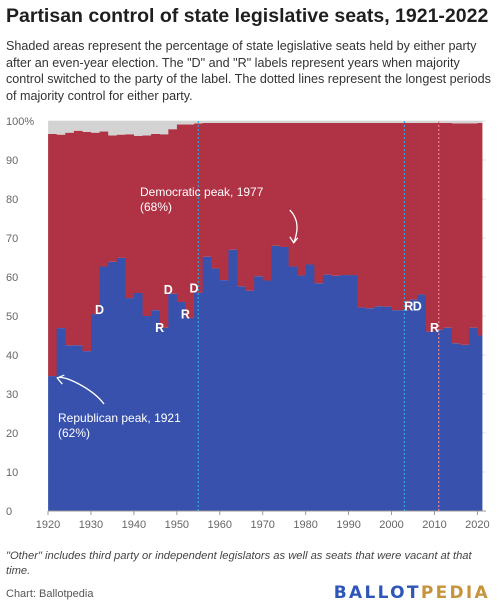 This screenshot has width=500, height=610. What do you see at coordinates (362, 122) in the screenshot?
I see `bar-other-1993` at bounding box center [362, 122].